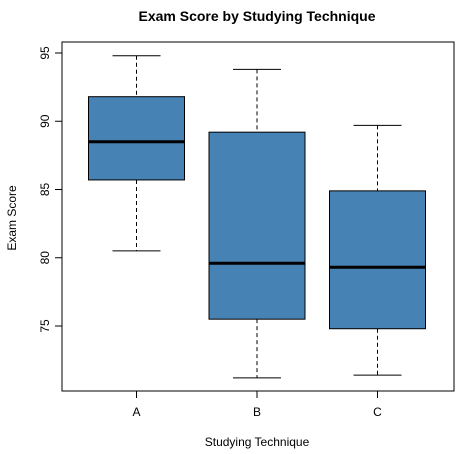 The width and height of the screenshot is (468, 454). Describe the element at coordinates (12, 218) in the screenshot. I see `y-axis-label: Exam Score` at that location.